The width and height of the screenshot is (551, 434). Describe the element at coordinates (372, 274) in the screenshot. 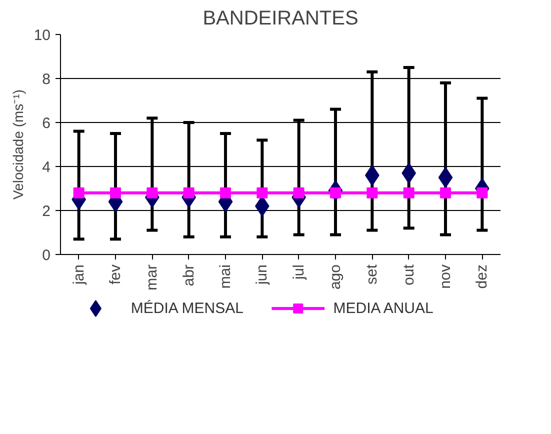

I see `x-tick-label: set` at that location.